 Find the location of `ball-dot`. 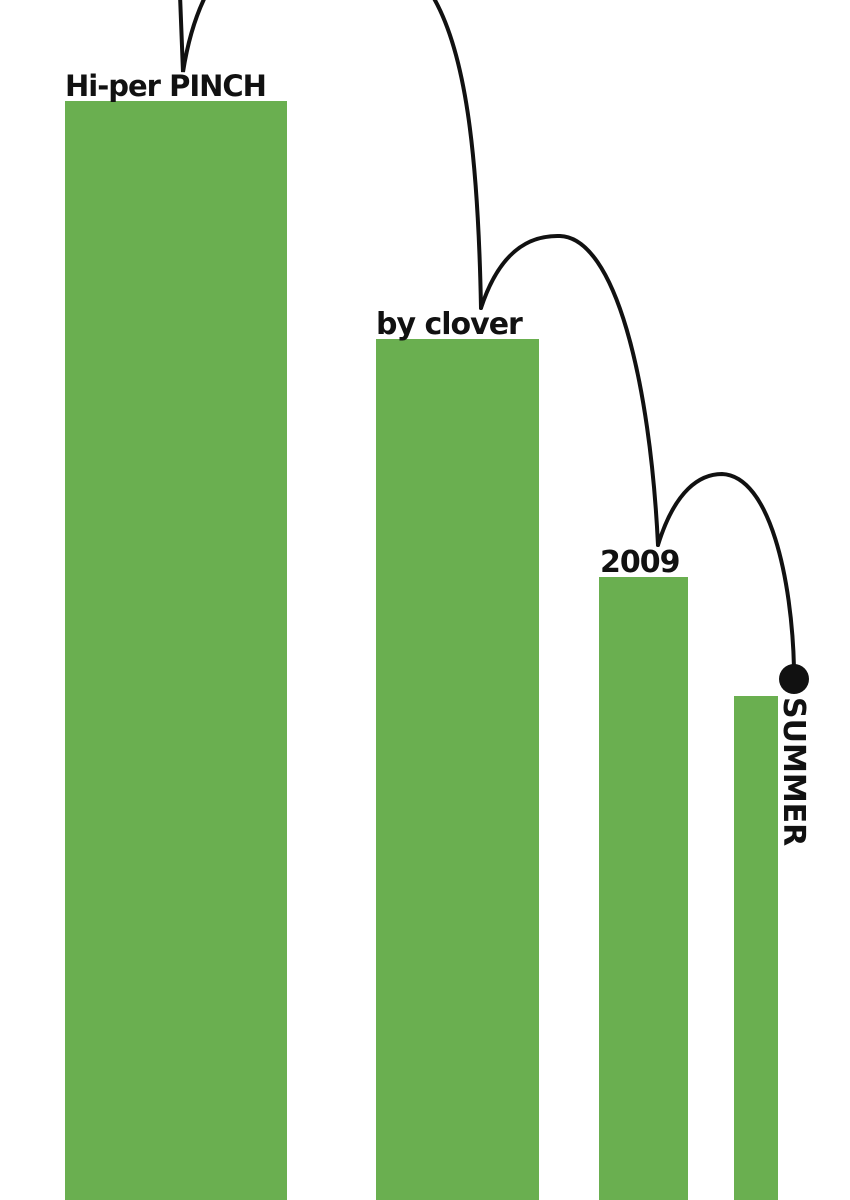

ball-dot is located at coordinates (794, 679).